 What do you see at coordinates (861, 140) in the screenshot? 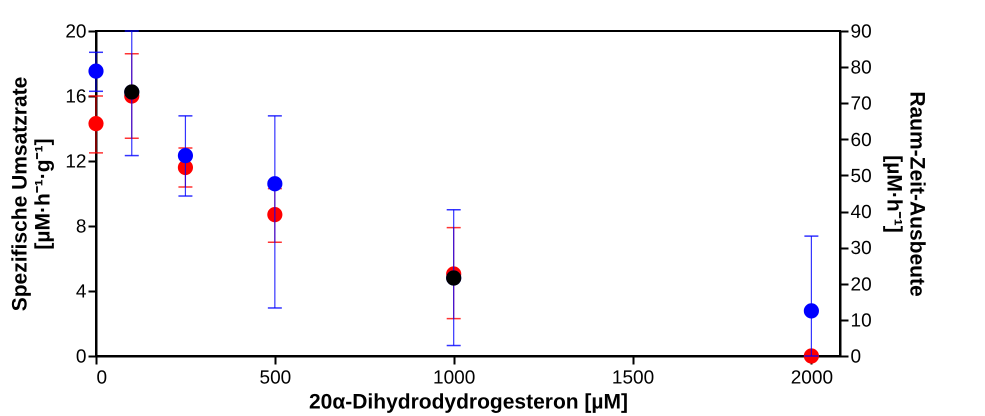
I see `y2-tick-label: 60` at bounding box center [861, 140].